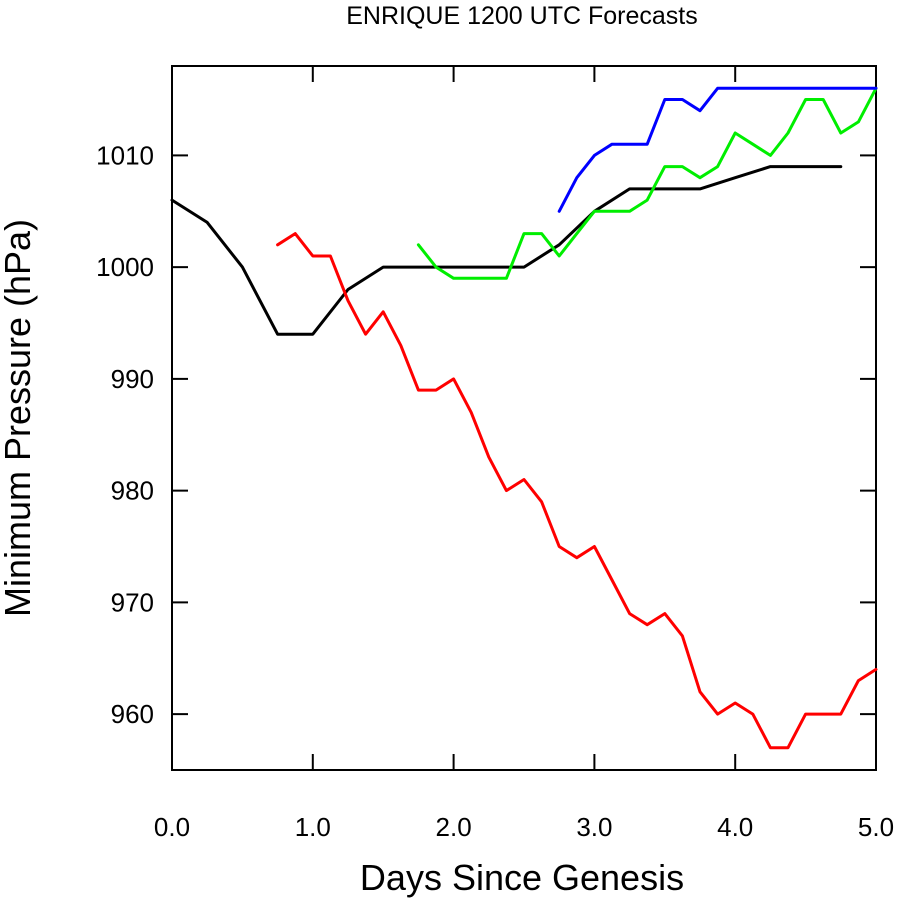  What do you see at coordinates (19, 418) in the screenshot?
I see `y-axis-label: Minimum Pressure (hPa)` at bounding box center [19, 418].